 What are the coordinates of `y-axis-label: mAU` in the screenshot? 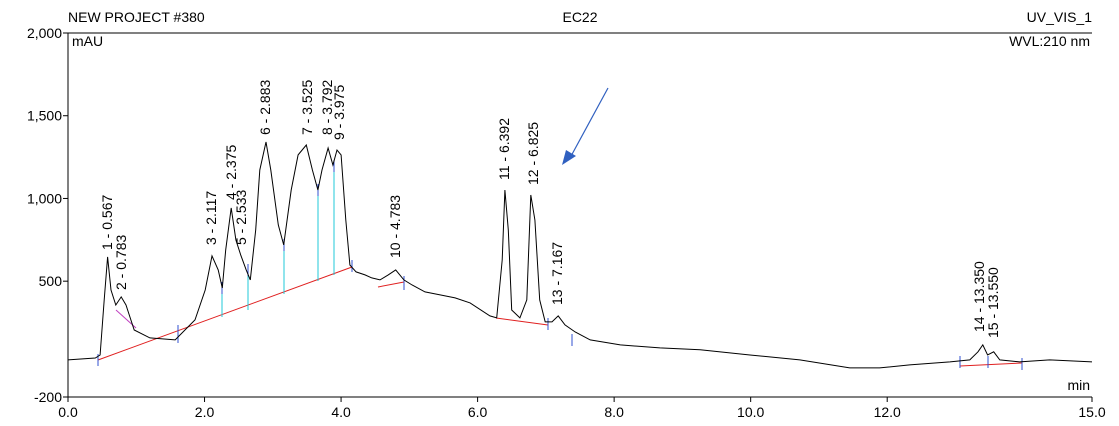 It's located at (87, 41).